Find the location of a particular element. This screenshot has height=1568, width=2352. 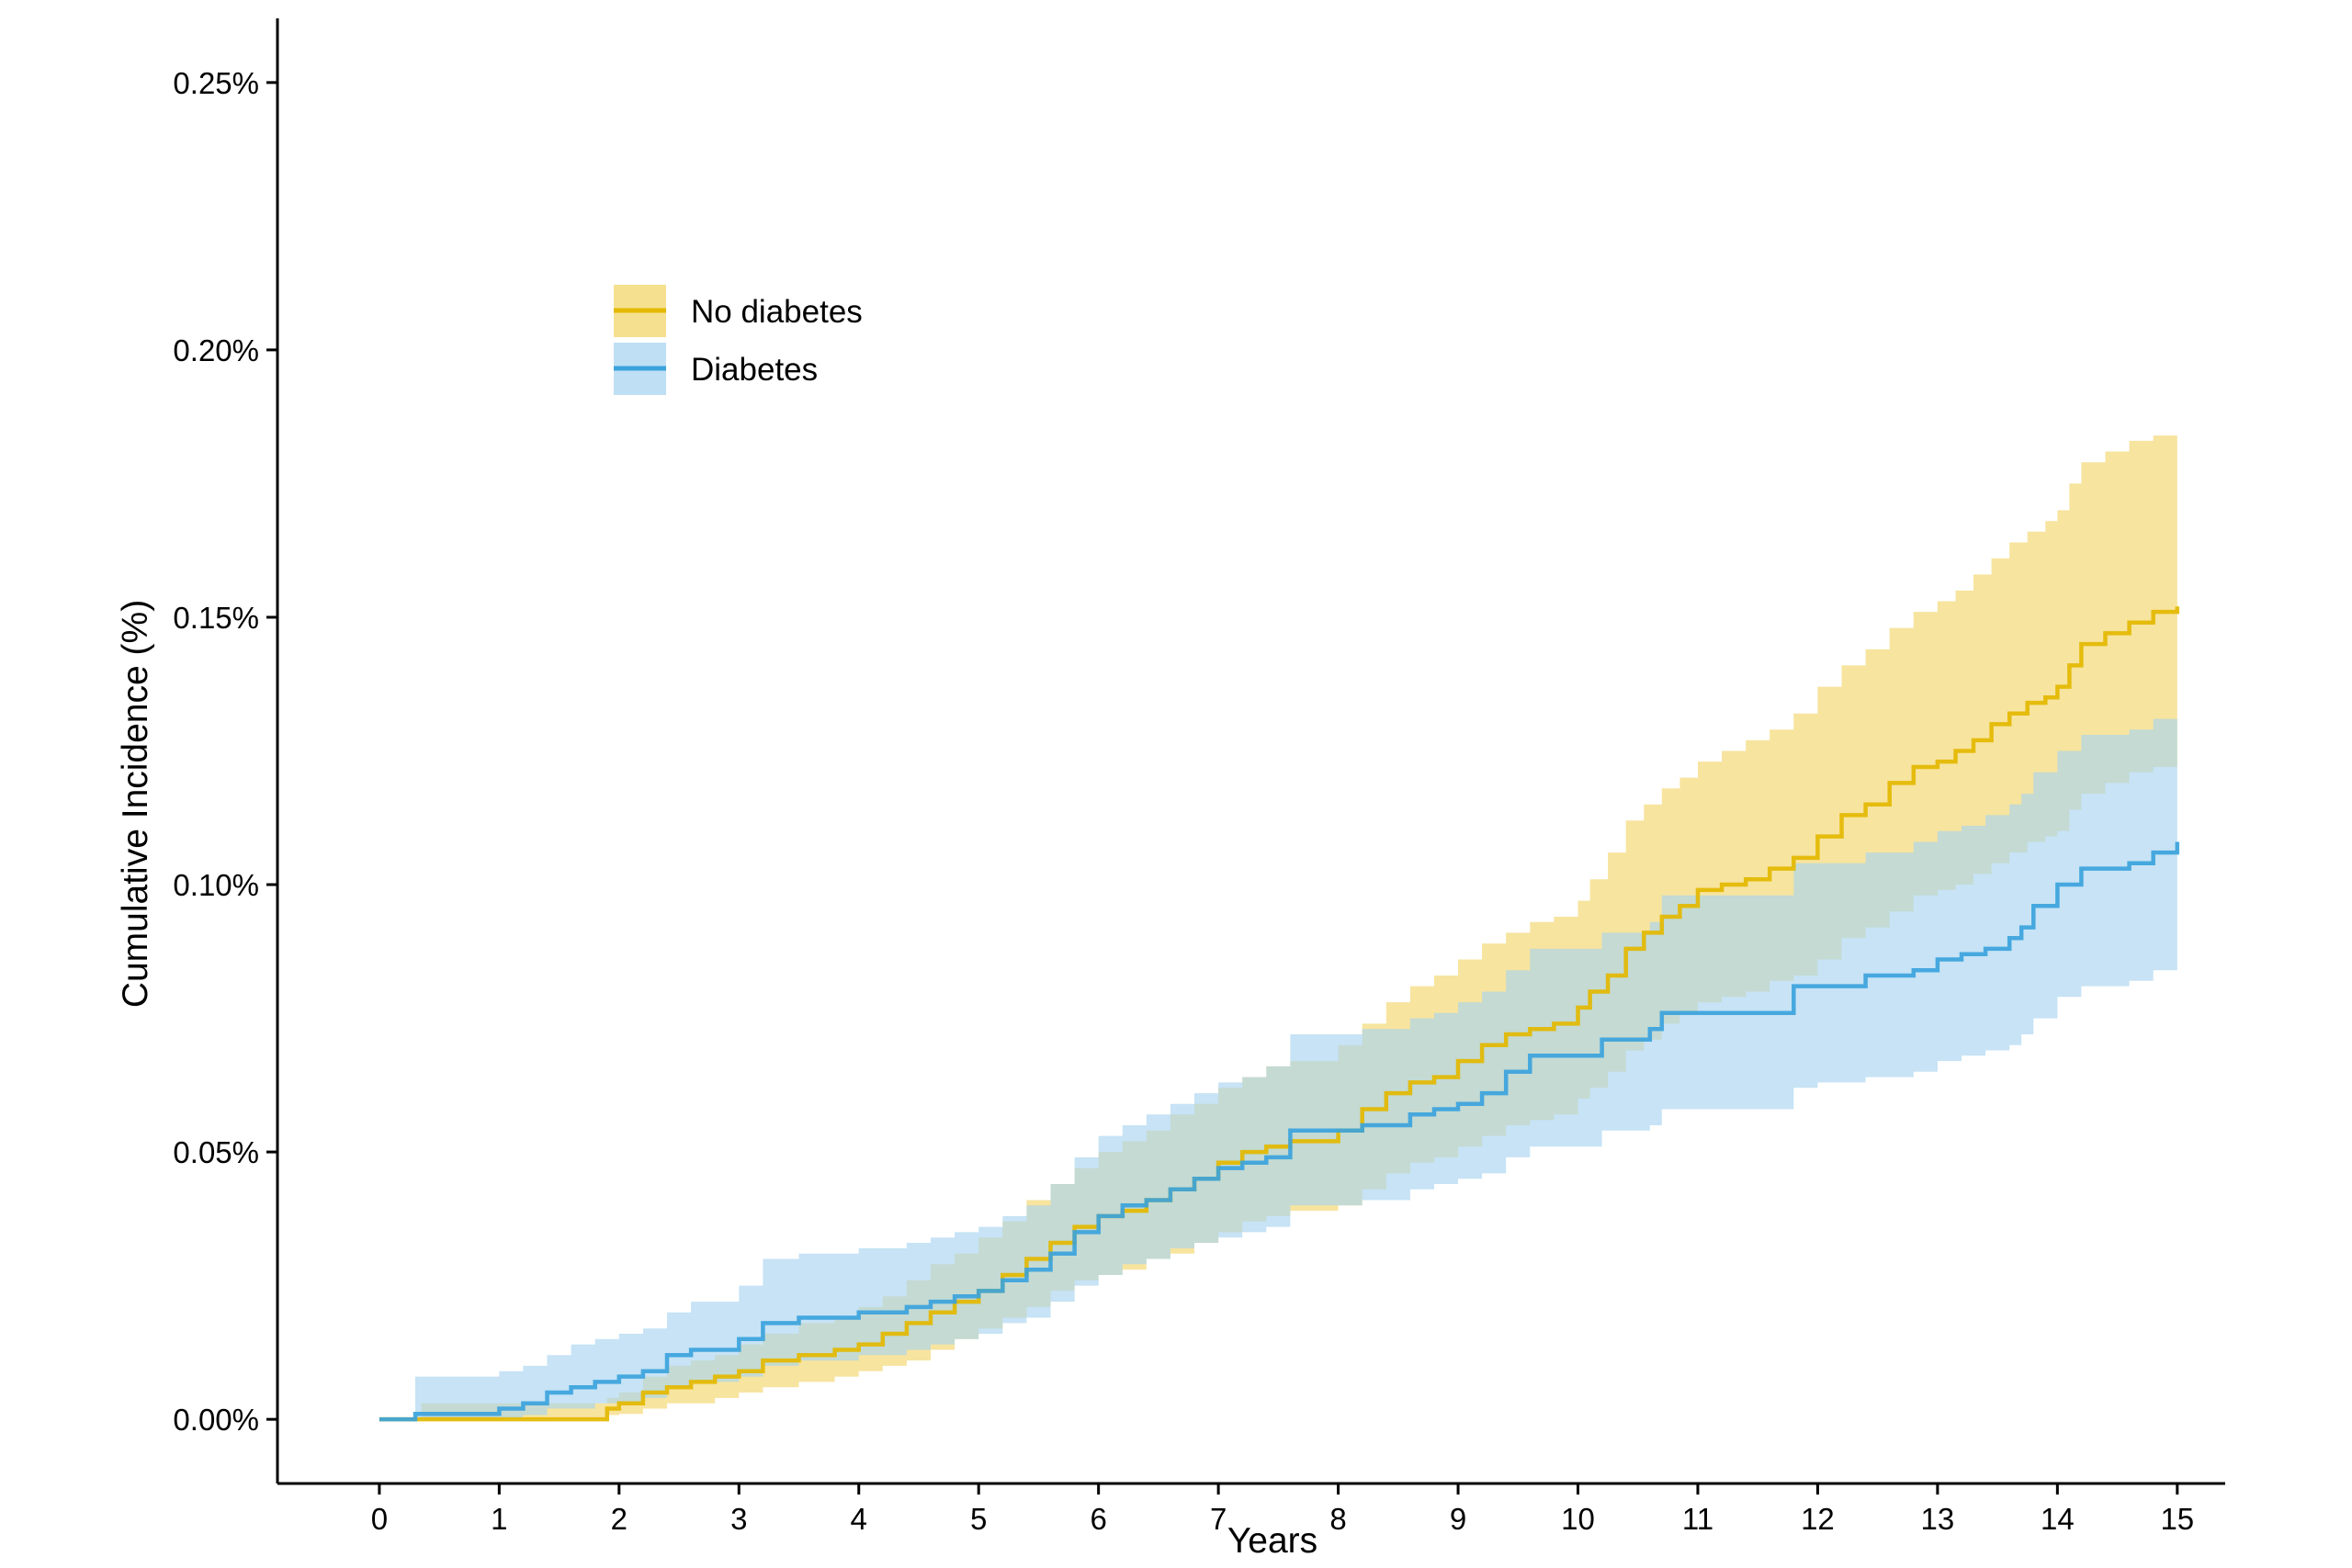

y-axis-title: Cumulative Incidence (%) is located at coordinates (135, 804).